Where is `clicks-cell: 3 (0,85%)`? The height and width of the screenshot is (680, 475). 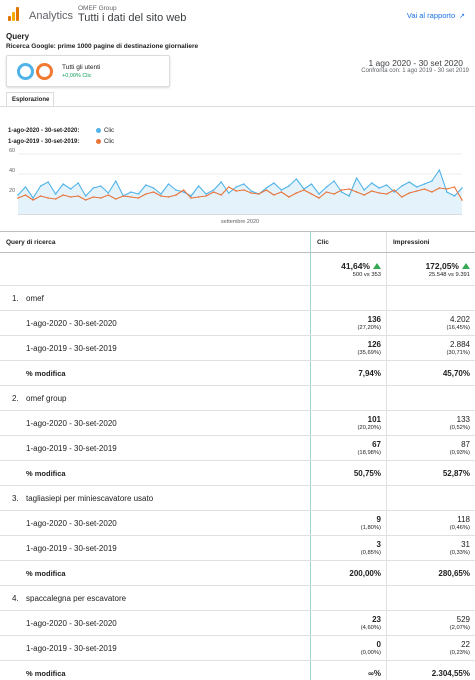 clicks-cell: 3 (0,85%) is located at coordinates (348, 548).